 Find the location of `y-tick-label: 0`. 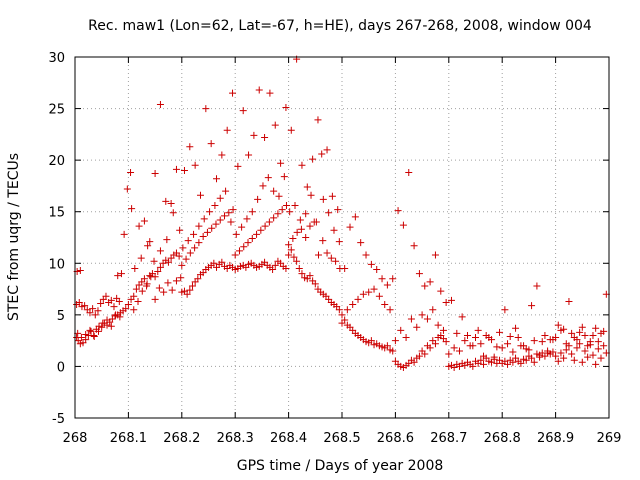

y-tick-label: 0 is located at coordinates (61, 367).